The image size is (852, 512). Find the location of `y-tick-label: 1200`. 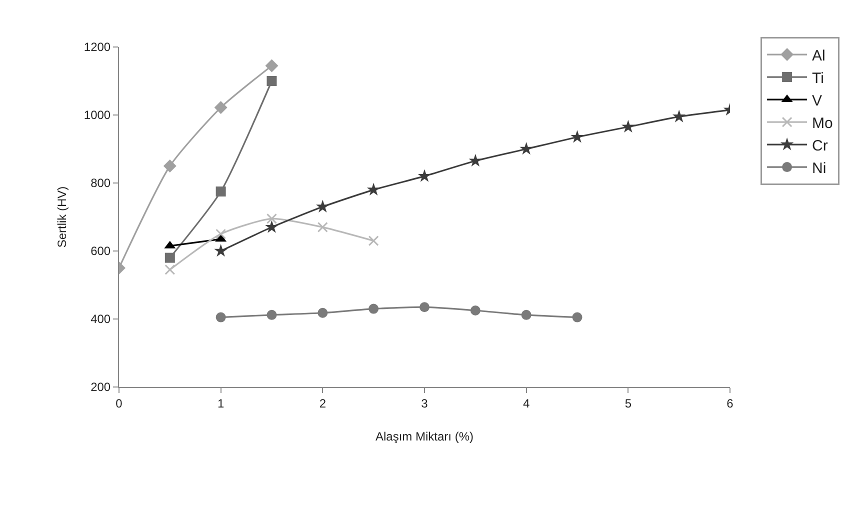

y-tick-label: 1200 is located at coordinates (97, 47).